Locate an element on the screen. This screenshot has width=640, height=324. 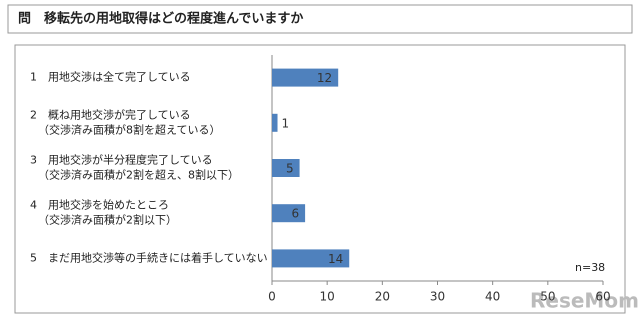
y-tick-label: （交渉済み面積が2割を超え、8割以下） is located at coordinates (138, 175).